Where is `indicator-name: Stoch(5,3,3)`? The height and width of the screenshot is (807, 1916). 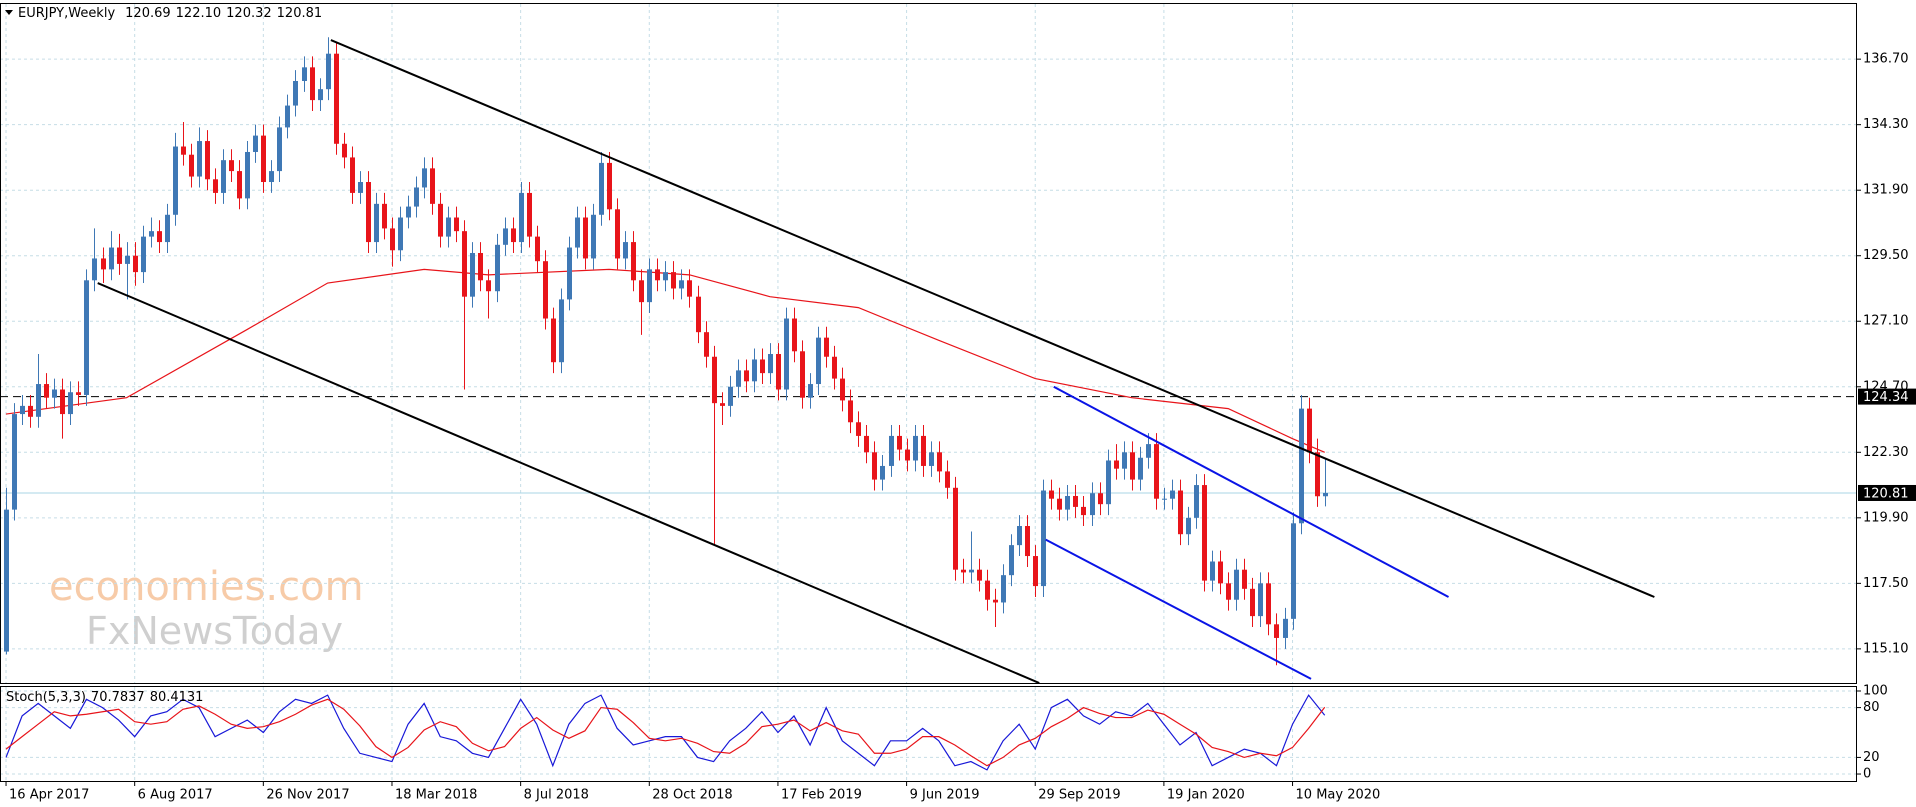
indicator-name: Stoch(5,3,3) is located at coordinates (46, 697).